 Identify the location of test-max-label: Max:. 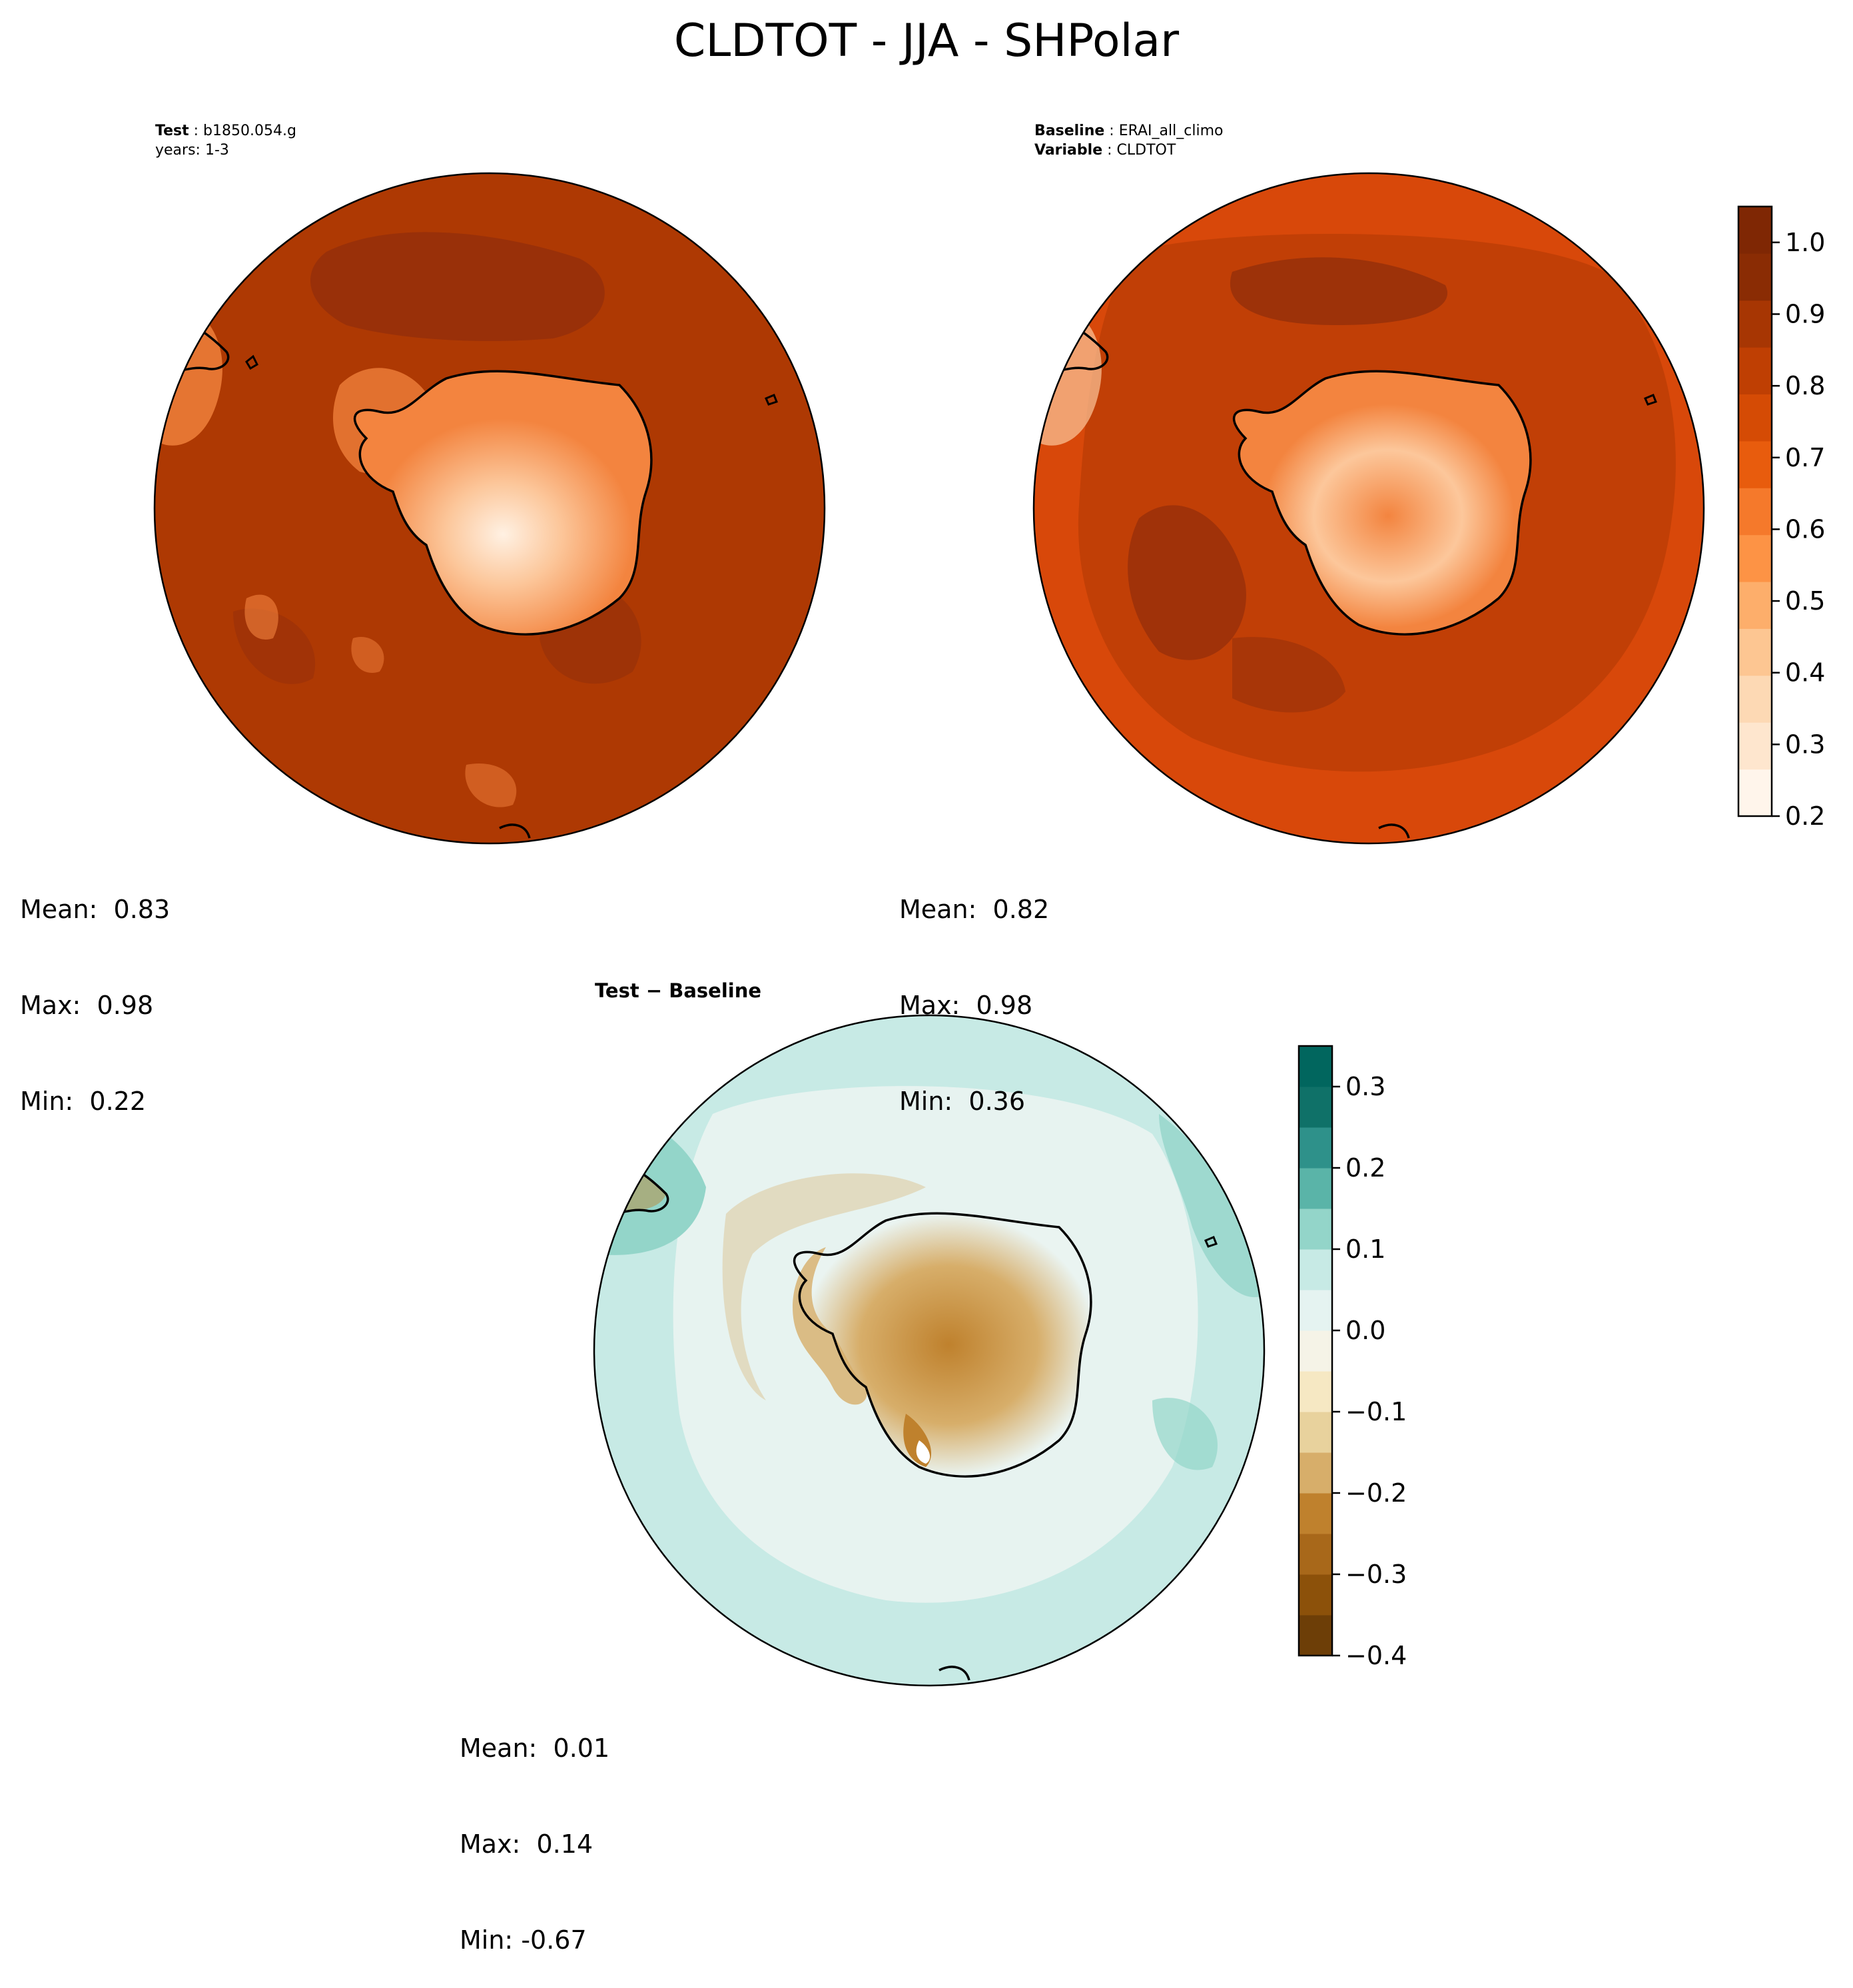
(50, 1005).